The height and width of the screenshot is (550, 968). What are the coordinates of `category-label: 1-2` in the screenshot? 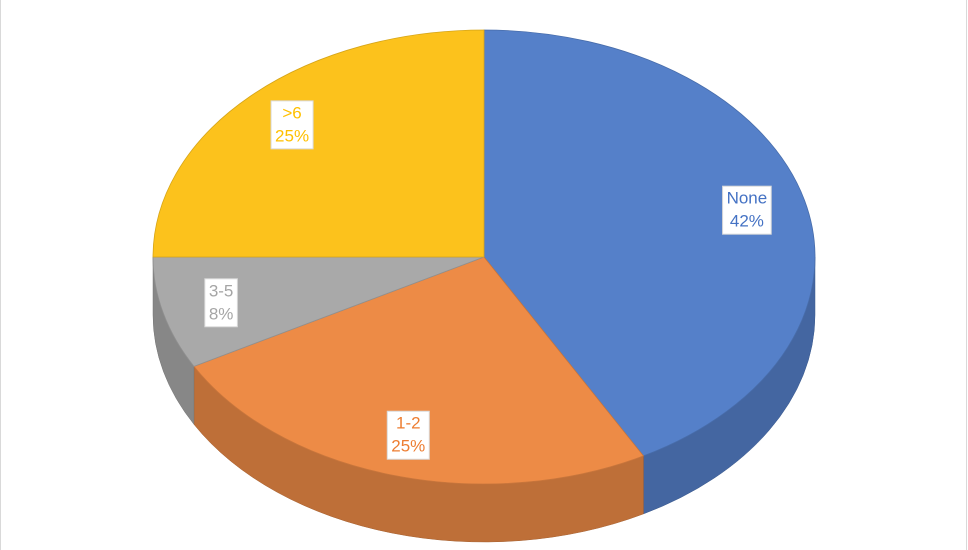 It's located at (408, 423).